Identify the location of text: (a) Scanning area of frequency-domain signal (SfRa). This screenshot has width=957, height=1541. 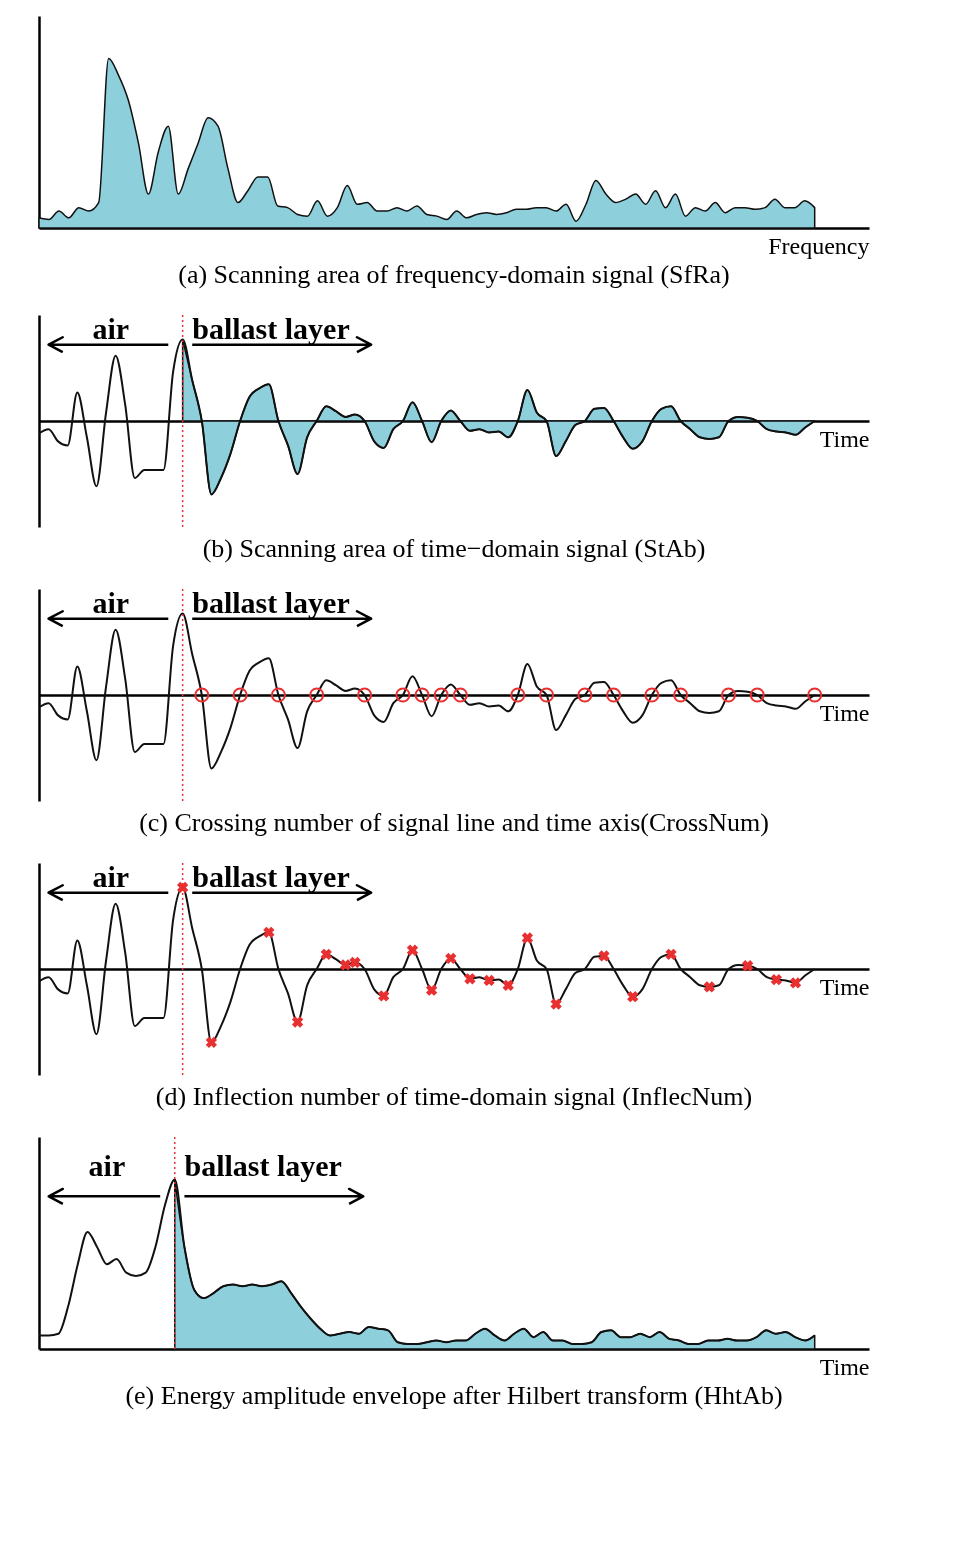
(454, 274).